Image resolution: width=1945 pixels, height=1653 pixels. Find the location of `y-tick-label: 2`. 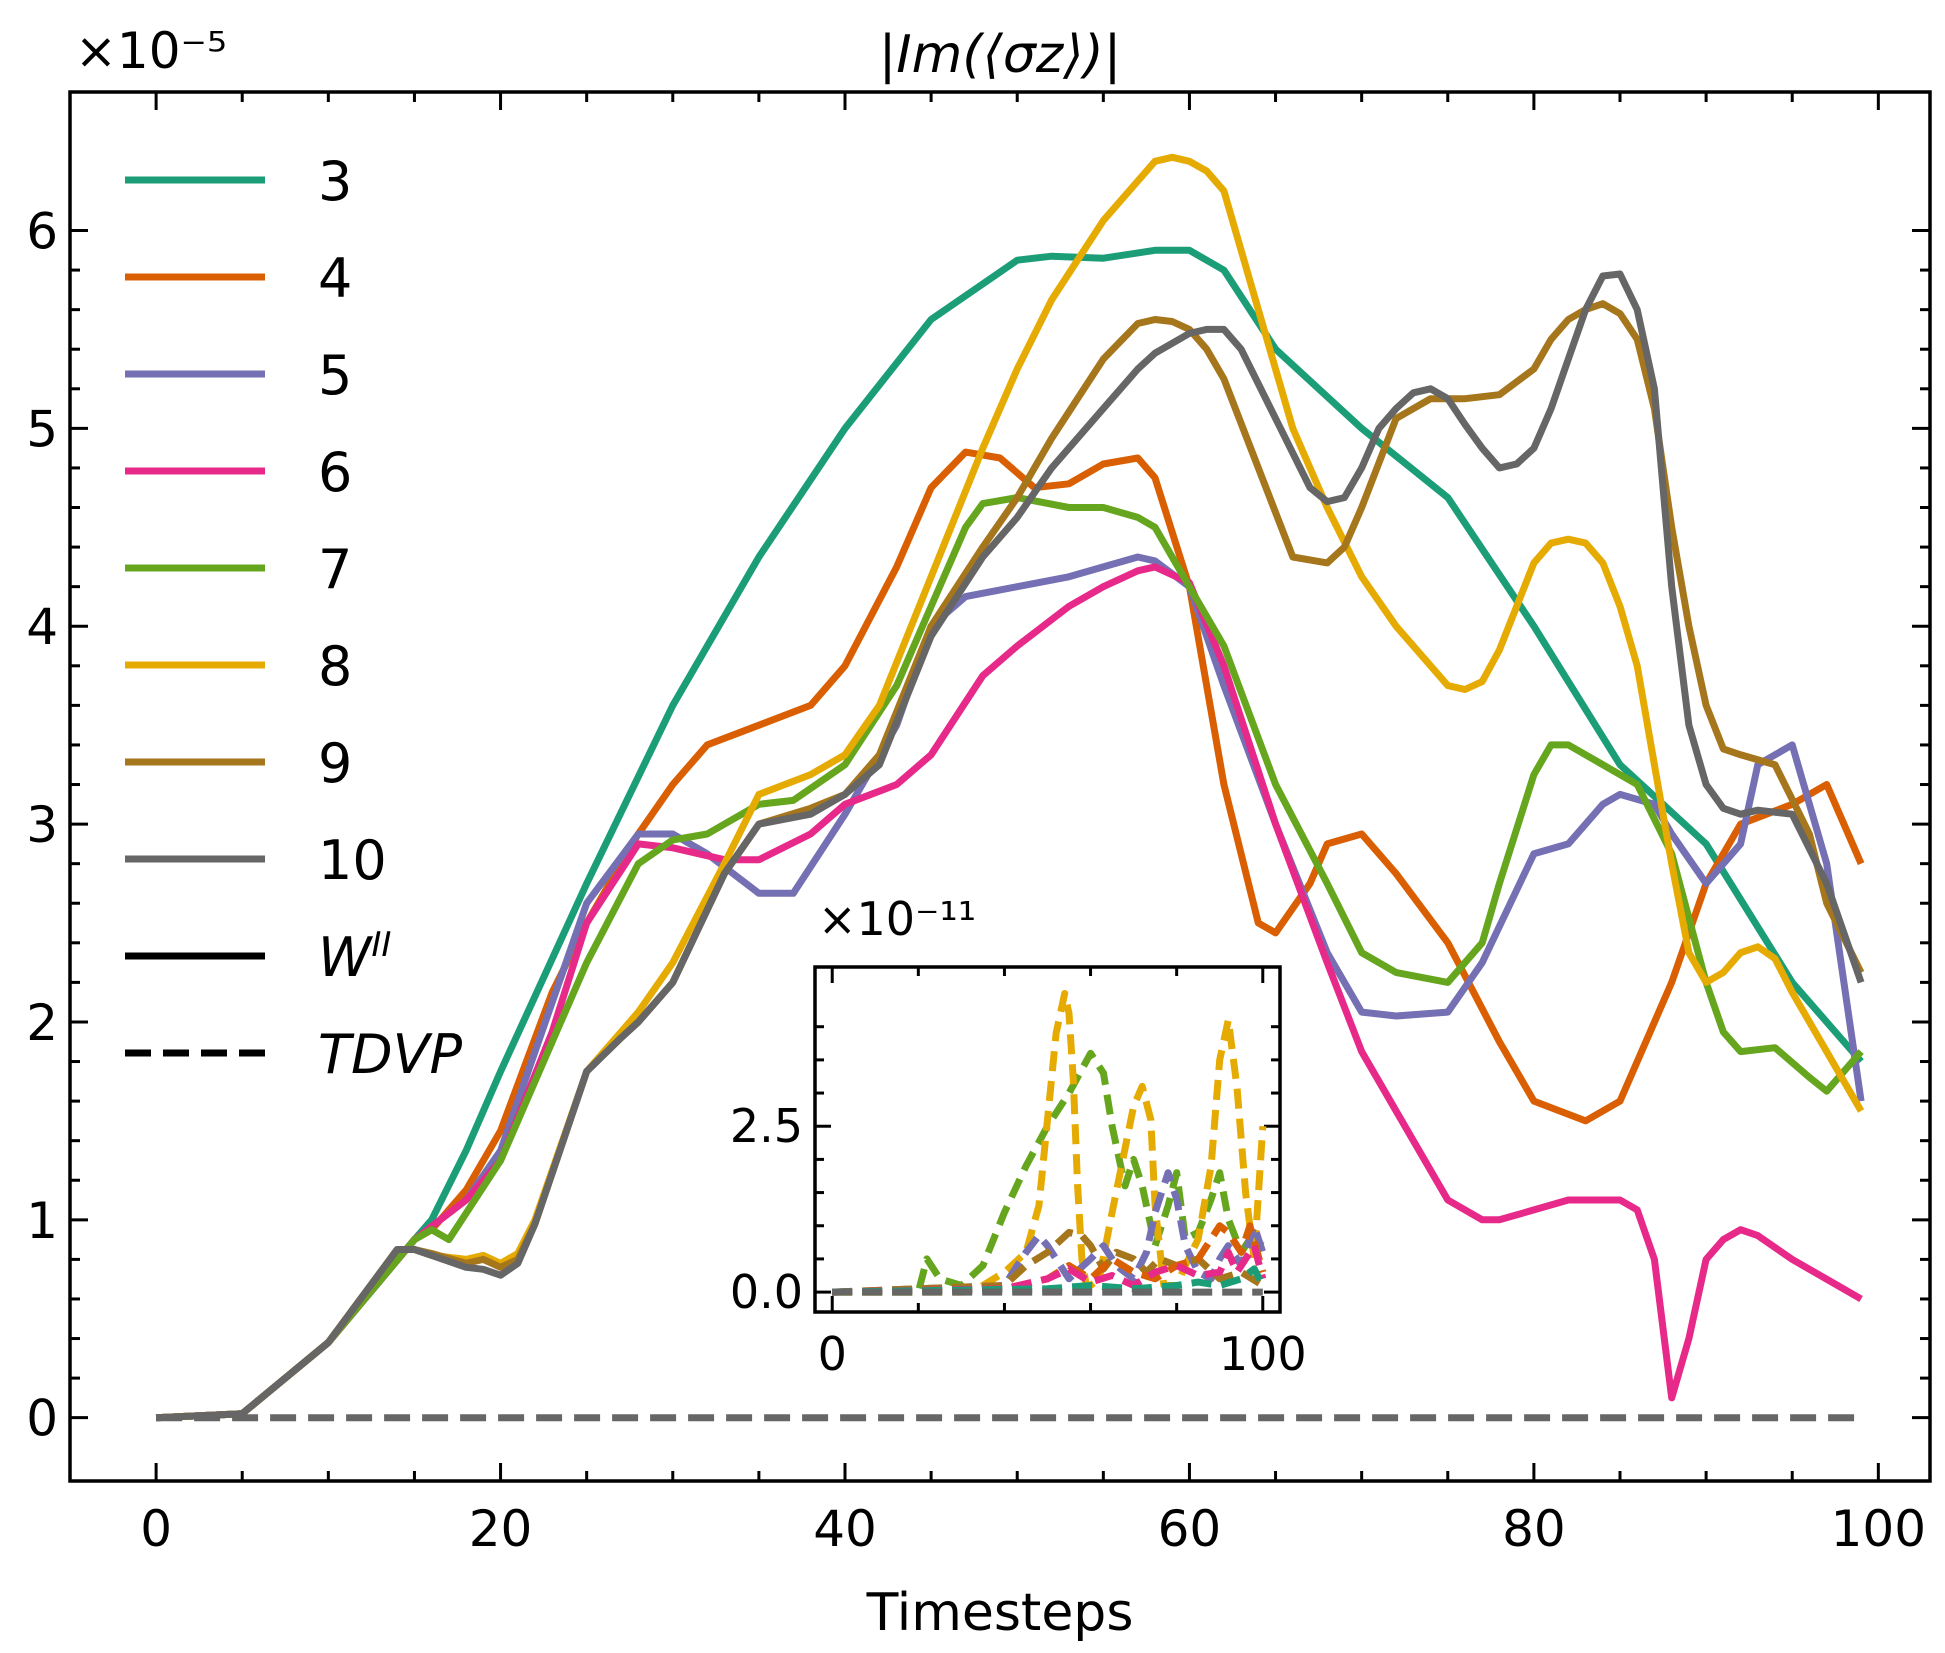

y-tick-label: 2 is located at coordinates (42, 1023).